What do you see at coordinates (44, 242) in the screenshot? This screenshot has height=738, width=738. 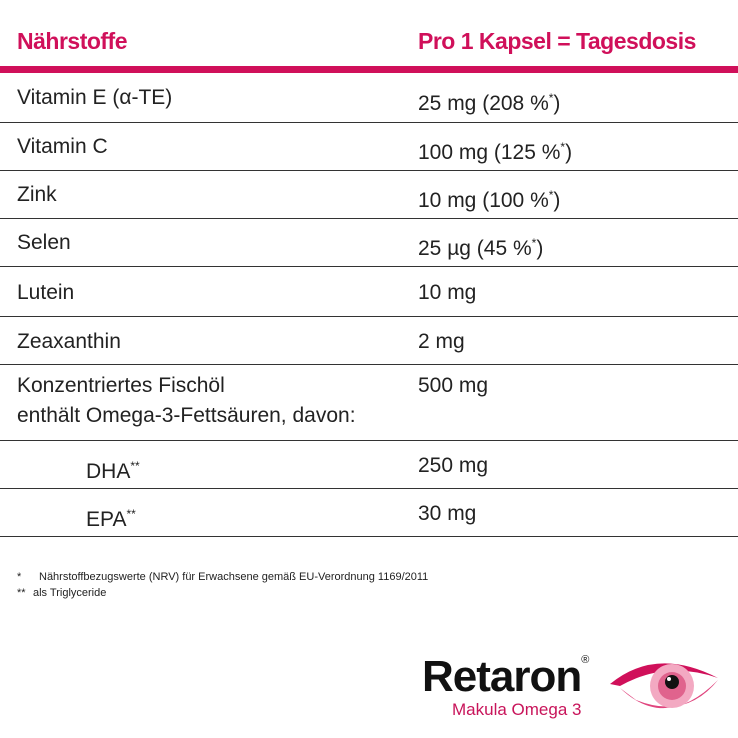 I see `nutrient-name: Selen` at bounding box center [44, 242].